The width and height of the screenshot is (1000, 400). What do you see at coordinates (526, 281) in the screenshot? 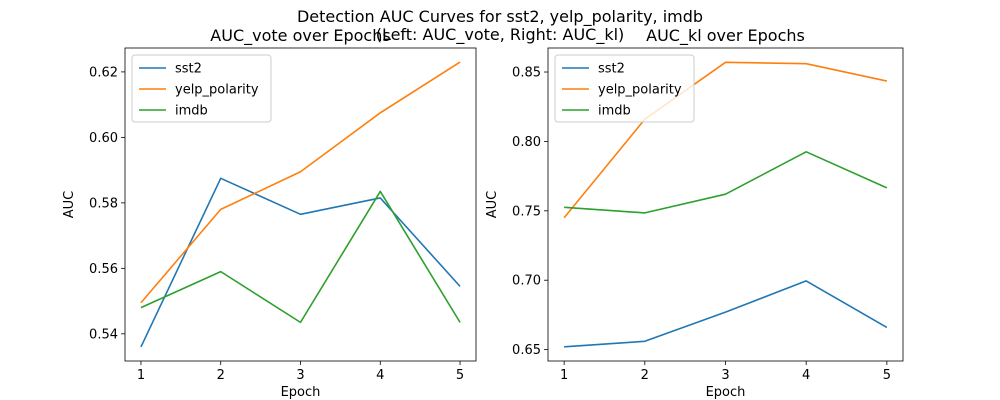
I see `y-tick-label: 0.70` at bounding box center [526, 281].